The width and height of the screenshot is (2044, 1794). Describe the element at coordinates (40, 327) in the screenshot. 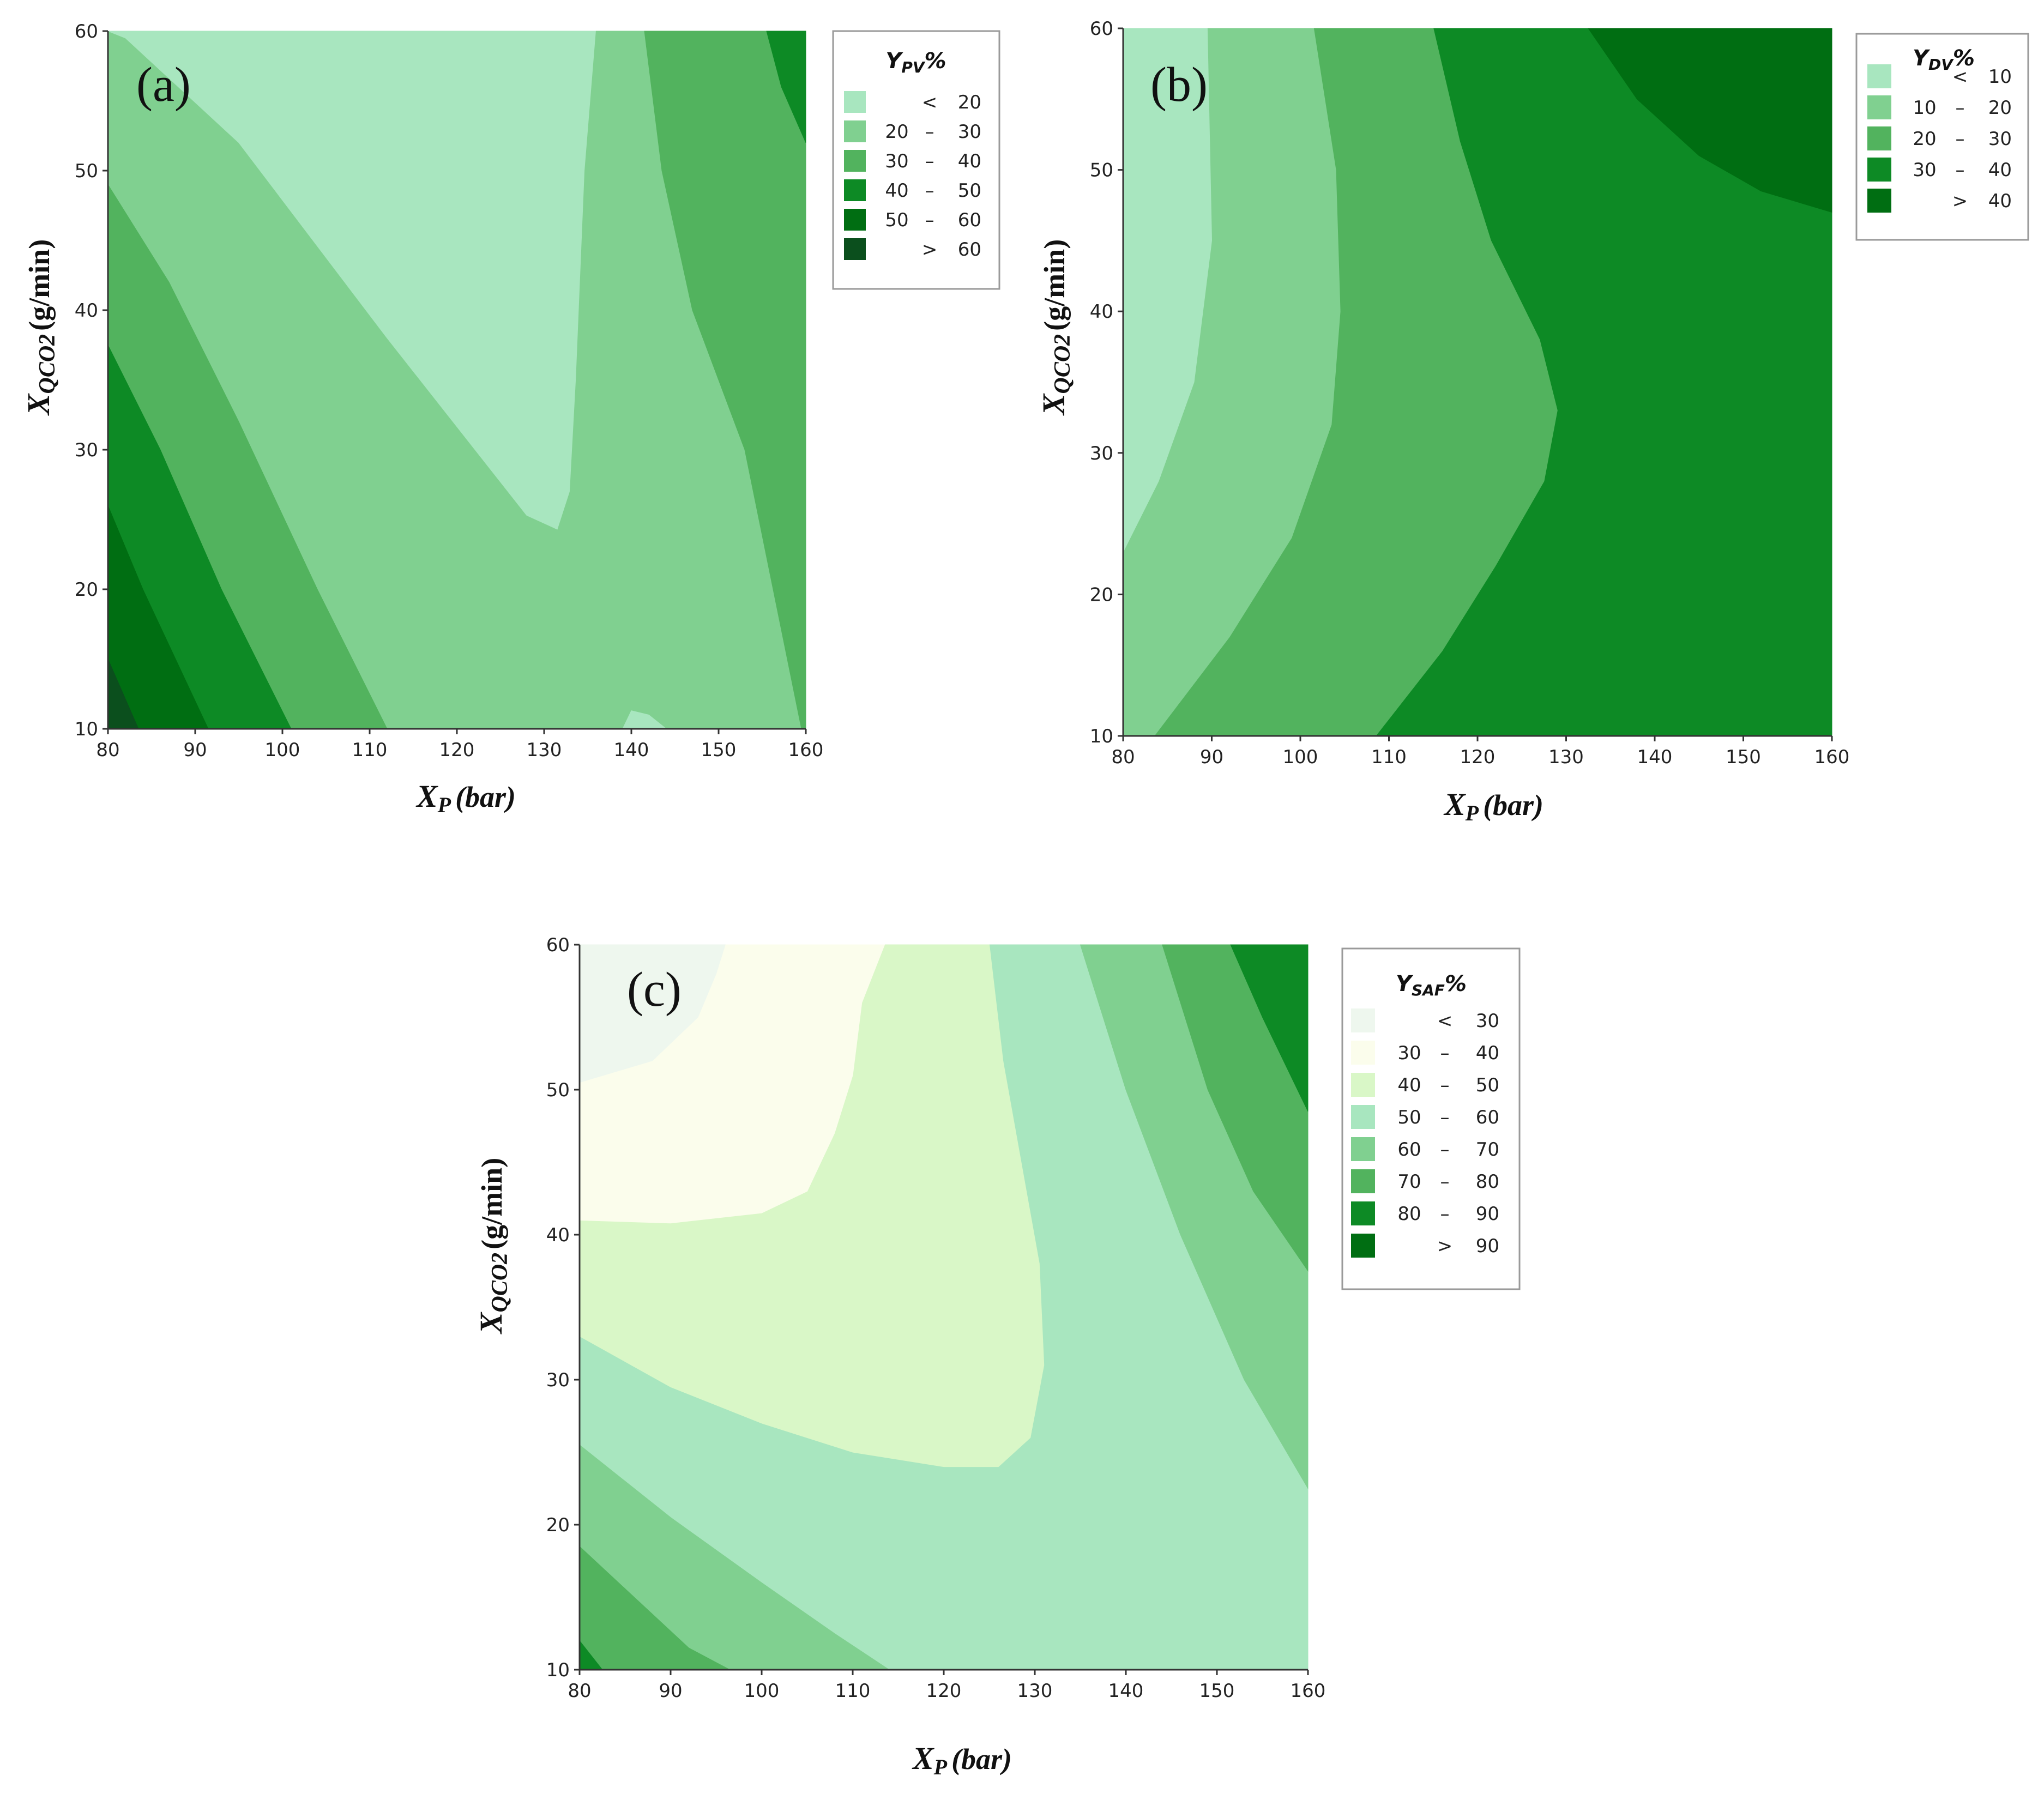

I see `panel-a-y-axis-label: XQCO2(g/min)` at that location.